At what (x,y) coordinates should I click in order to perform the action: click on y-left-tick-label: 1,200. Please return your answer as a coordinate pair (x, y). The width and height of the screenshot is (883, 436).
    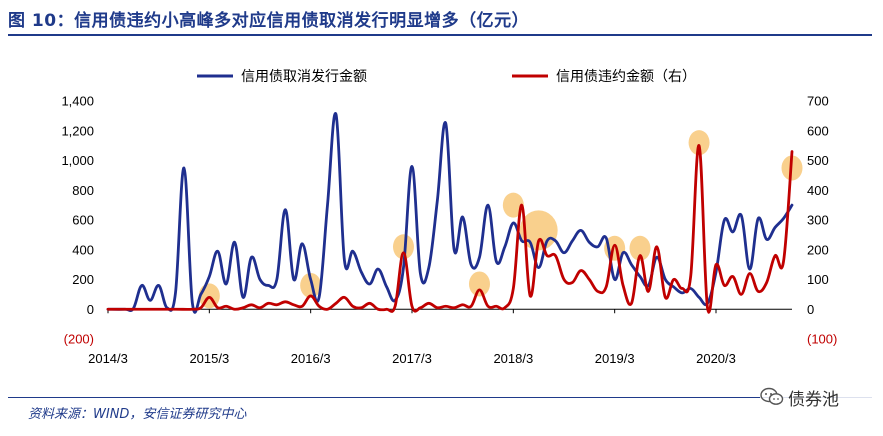
    Looking at the image, I should click on (77, 130).